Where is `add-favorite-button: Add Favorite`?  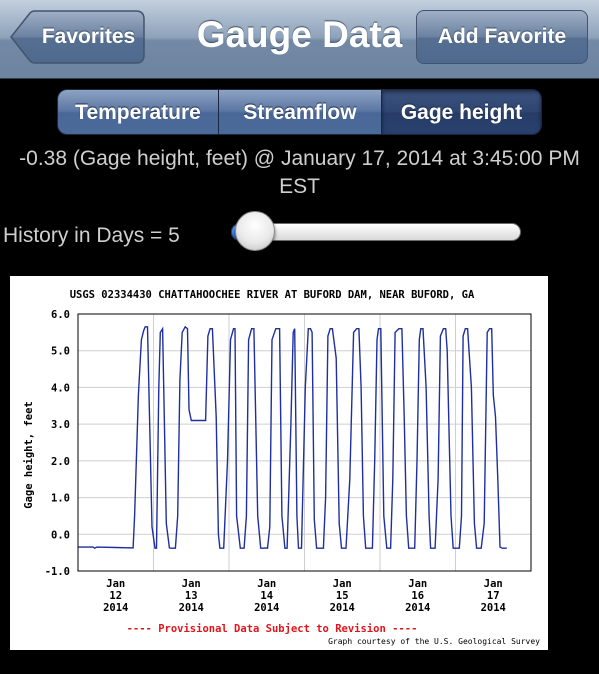 add-favorite-button: Add Favorite is located at coordinates (502, 37).